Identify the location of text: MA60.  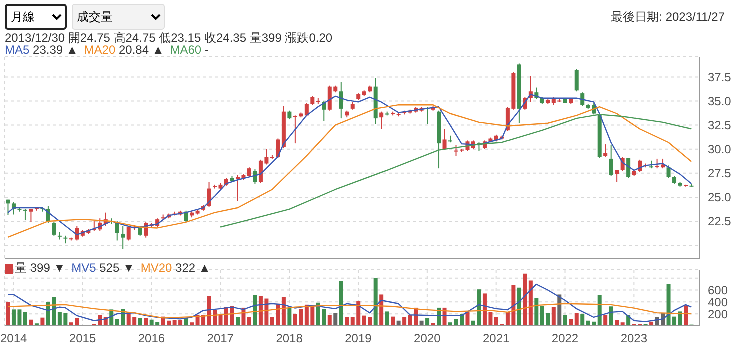
(186, 50).